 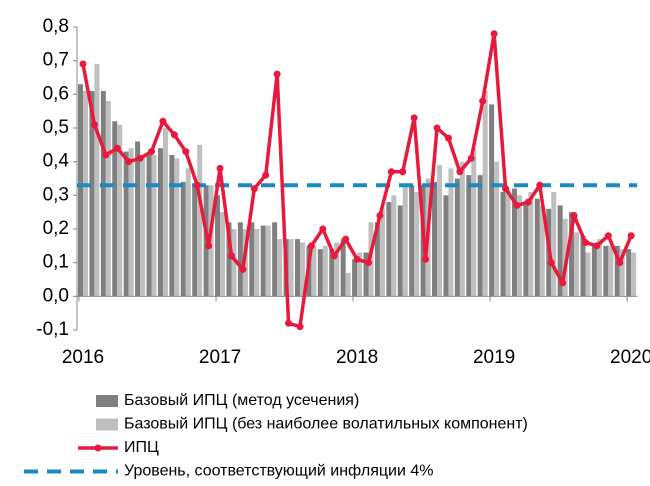 I want to click on x-tick-label: 2020, so click(x=630, y=357).